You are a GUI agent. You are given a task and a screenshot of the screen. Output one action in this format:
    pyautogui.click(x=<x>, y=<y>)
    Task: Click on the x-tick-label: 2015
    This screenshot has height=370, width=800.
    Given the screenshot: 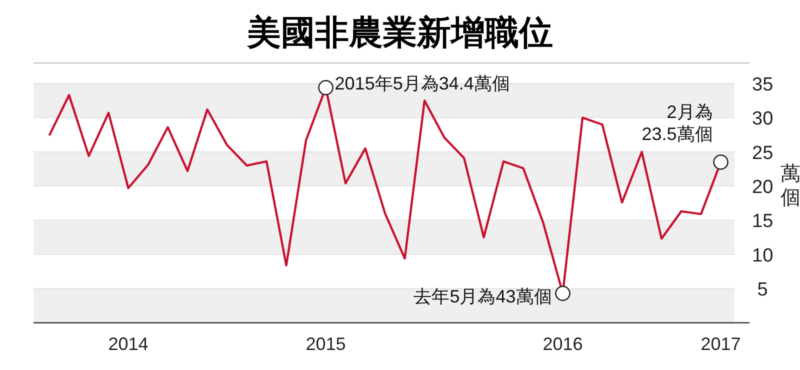 What is the action you would take?
    pyautogui.click(x=326, y=344)
    